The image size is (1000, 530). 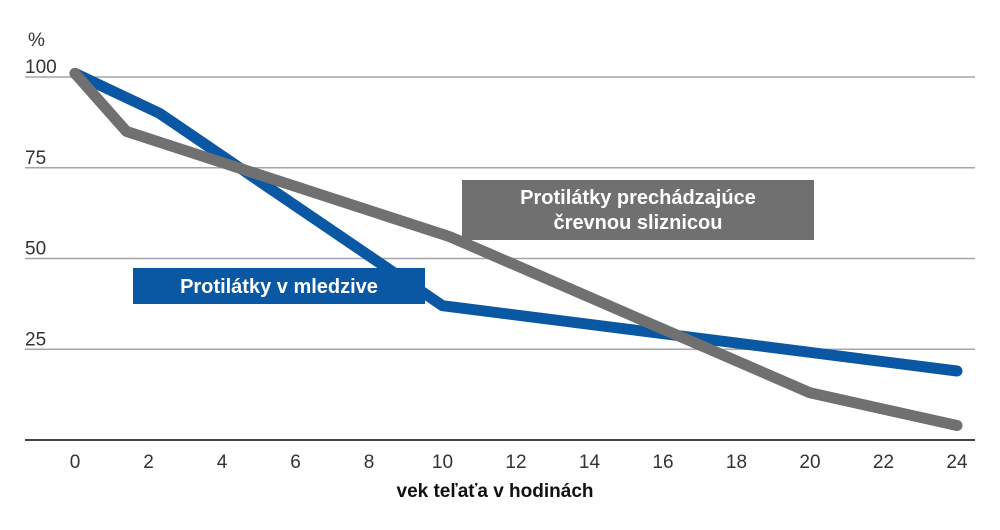 I want to click on x-tick-label: 22, so click(x=883, y=462).